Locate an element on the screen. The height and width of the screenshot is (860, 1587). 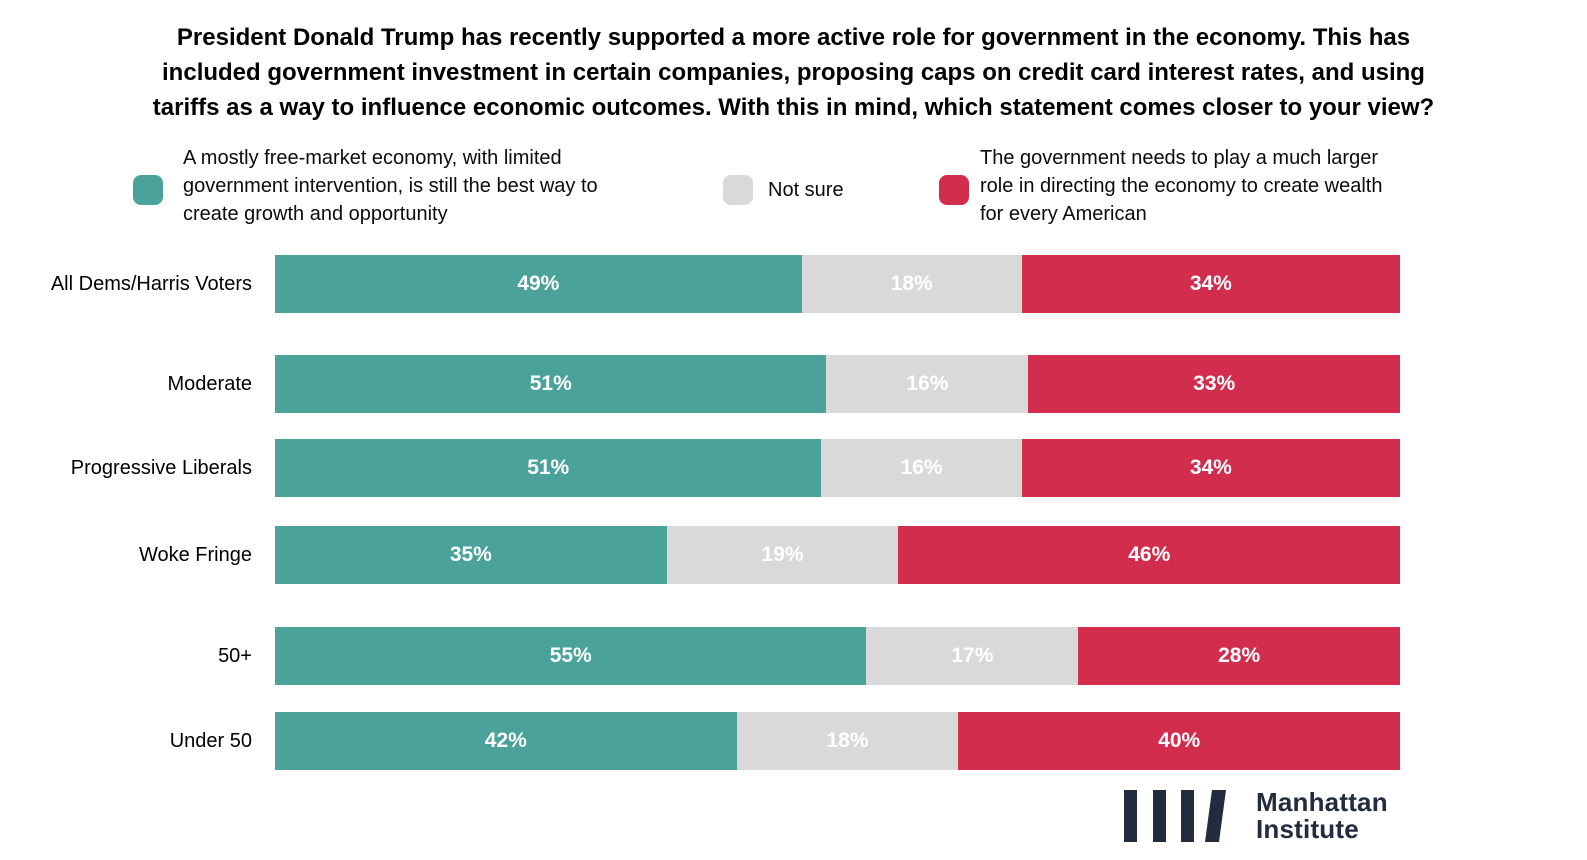
bar-value-label: 33% is located at coordinates (1214, 383).